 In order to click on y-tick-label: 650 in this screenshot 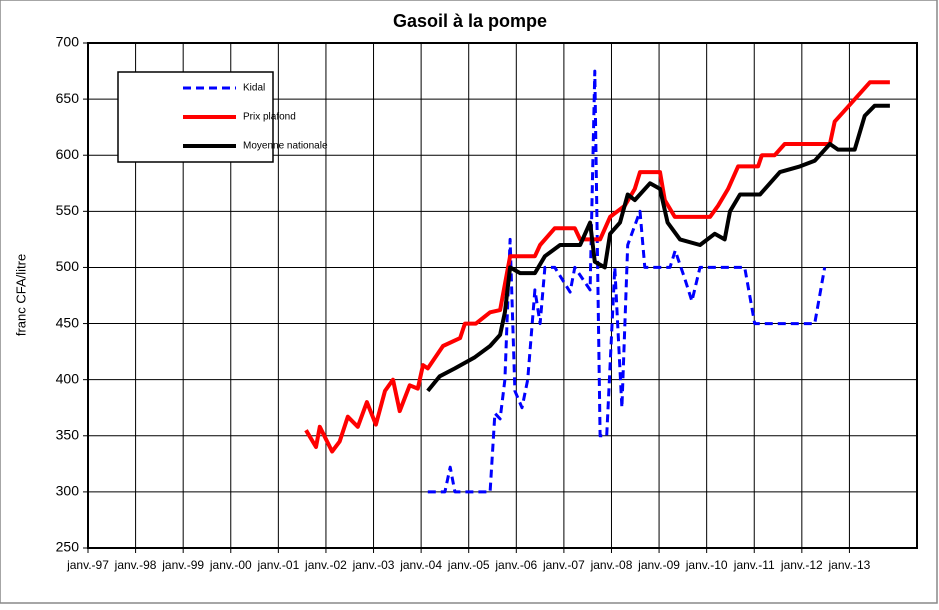, I will do `click(68, 98)`.